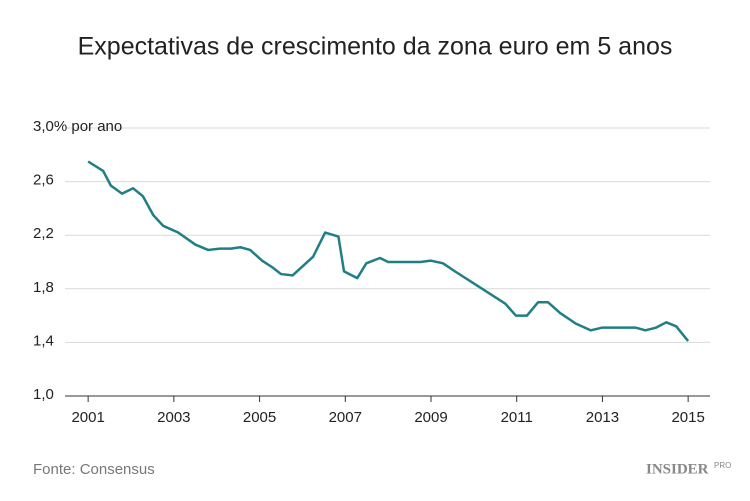 The height and width of the screenshot is (501, 750). What do you see at coordinates (94, 469) in the screenshot?
I see `source: Fonte: Consensus` at bounding box center [94, 469].